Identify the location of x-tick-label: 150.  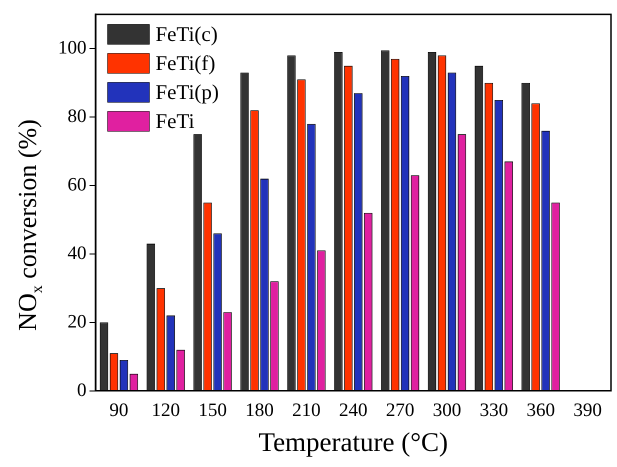
(212, 411).